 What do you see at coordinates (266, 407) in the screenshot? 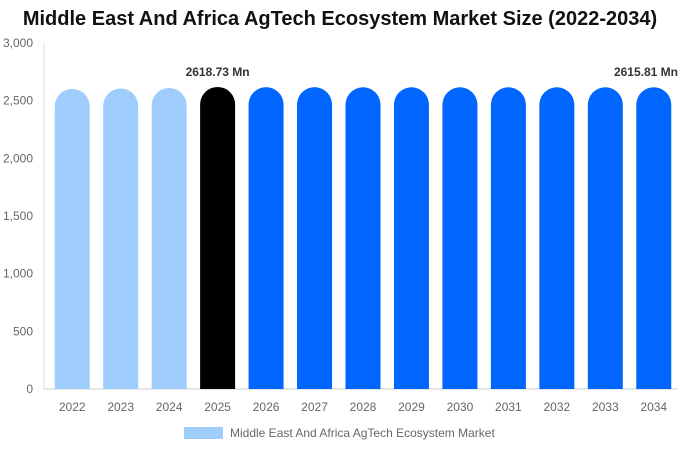
I see `x-tick-label: 2026` at bounding box center [266, 407].